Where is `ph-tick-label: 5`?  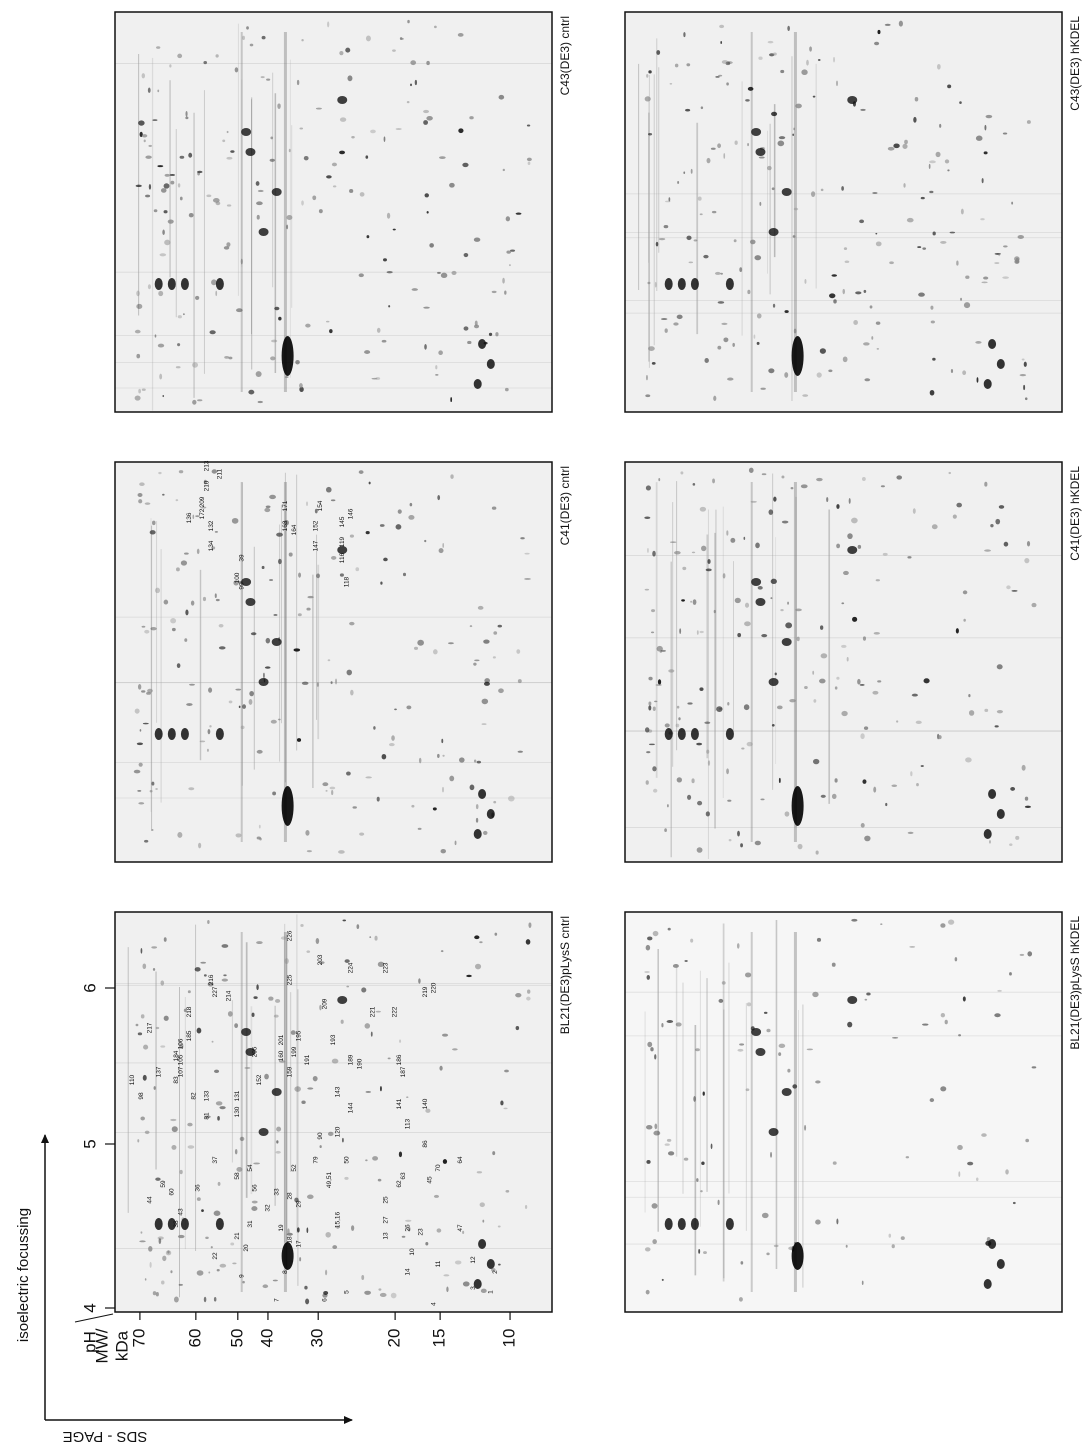
ph-tick-label: 5 is located at coordinates (89, 1143).